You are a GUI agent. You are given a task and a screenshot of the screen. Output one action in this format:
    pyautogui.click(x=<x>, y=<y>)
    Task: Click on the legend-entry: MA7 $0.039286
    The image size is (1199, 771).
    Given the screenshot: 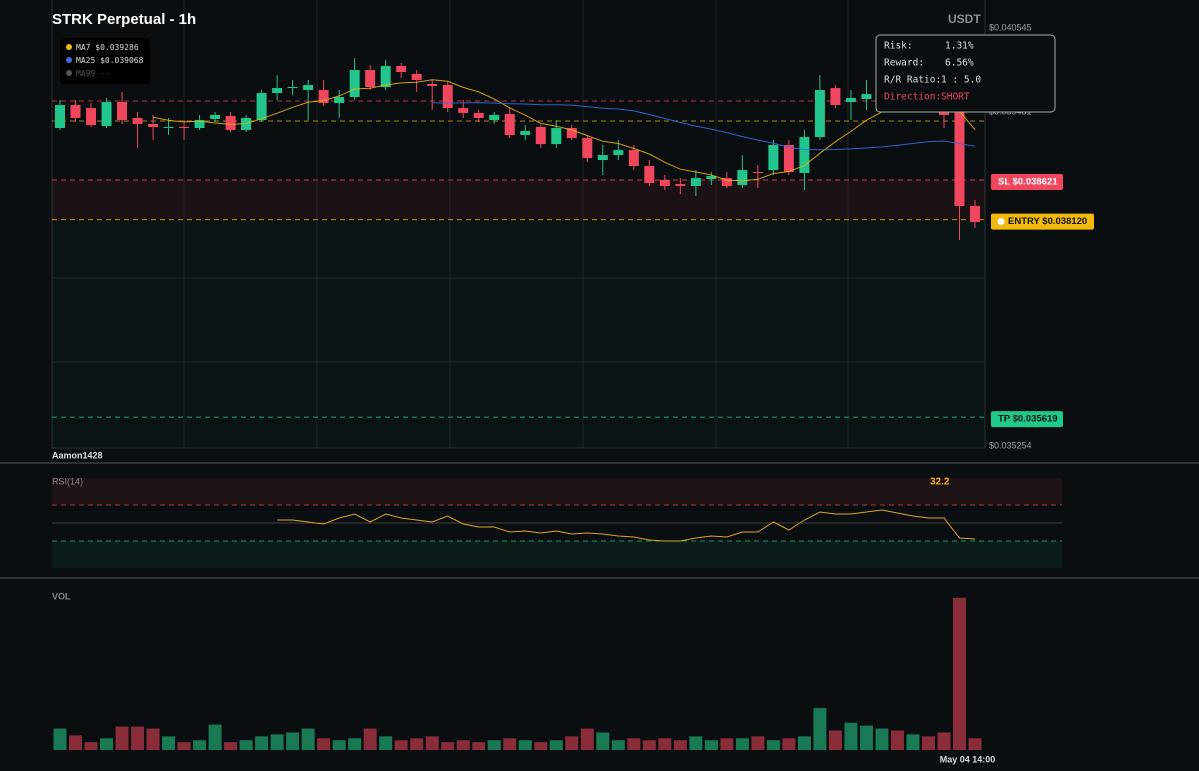 What is the action you would take?
    pyautogui.click(x=107, y=47)
    